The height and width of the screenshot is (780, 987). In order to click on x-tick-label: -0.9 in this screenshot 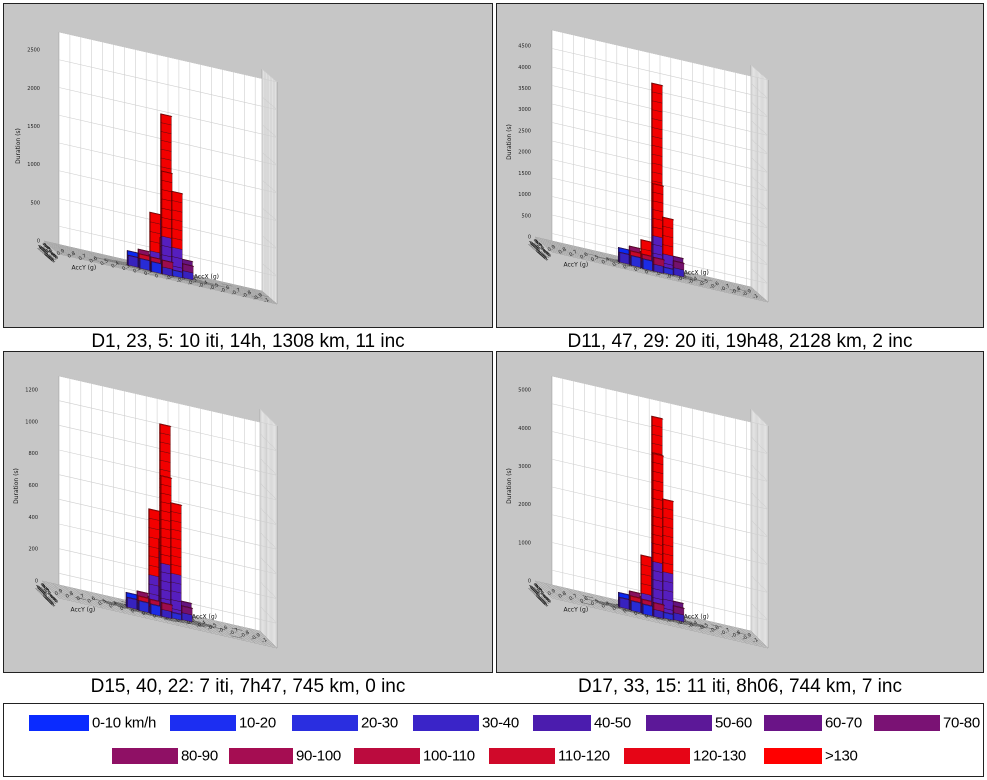, I will do `click(257, 297)`.